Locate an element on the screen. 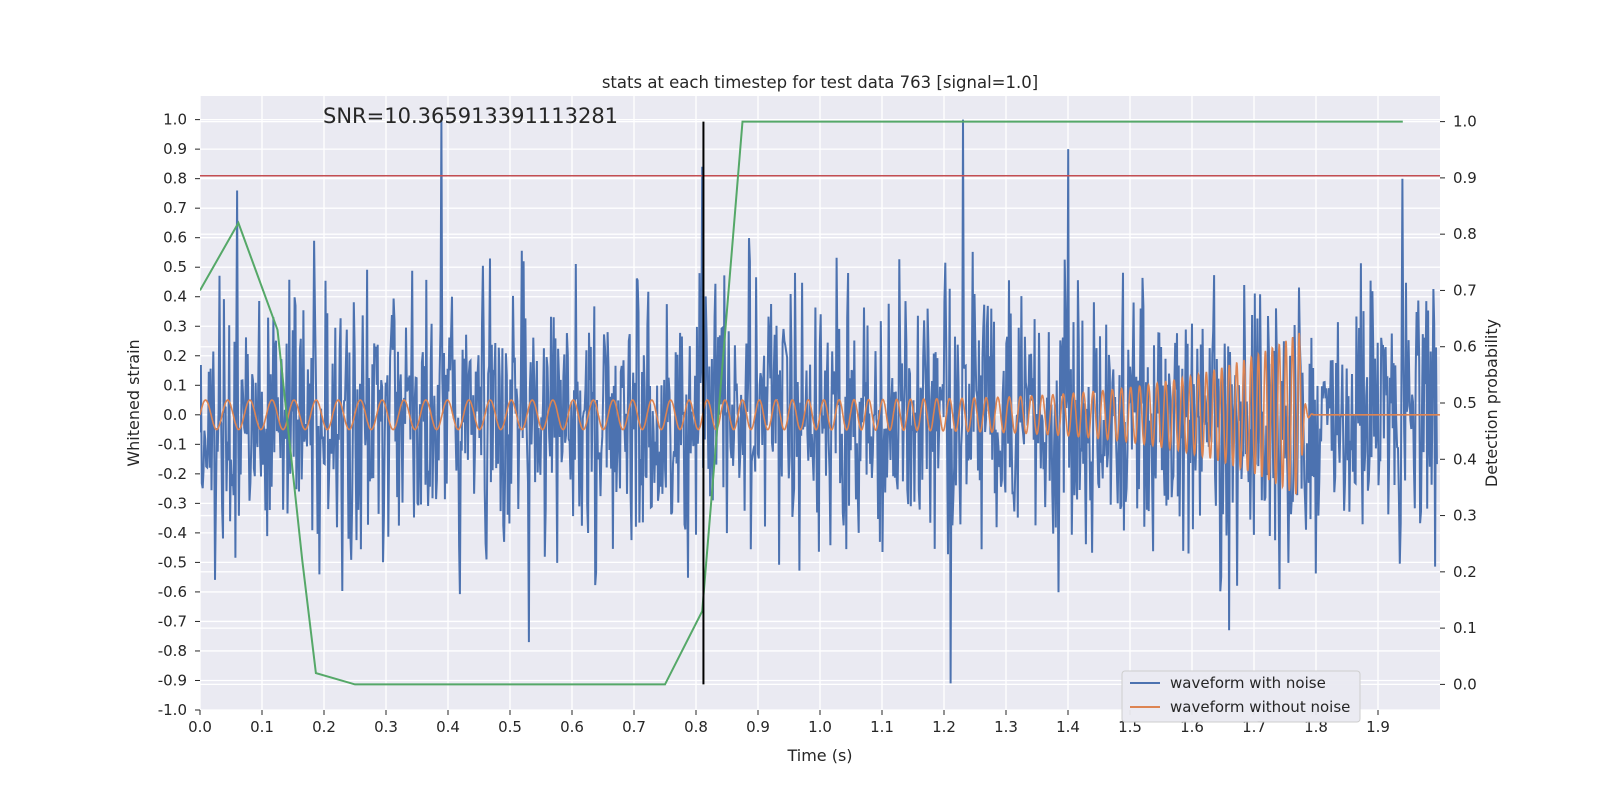 This screenshot has width=1600, height=800. y-tick-label: -0.4 is located at coordinates (172, 533).